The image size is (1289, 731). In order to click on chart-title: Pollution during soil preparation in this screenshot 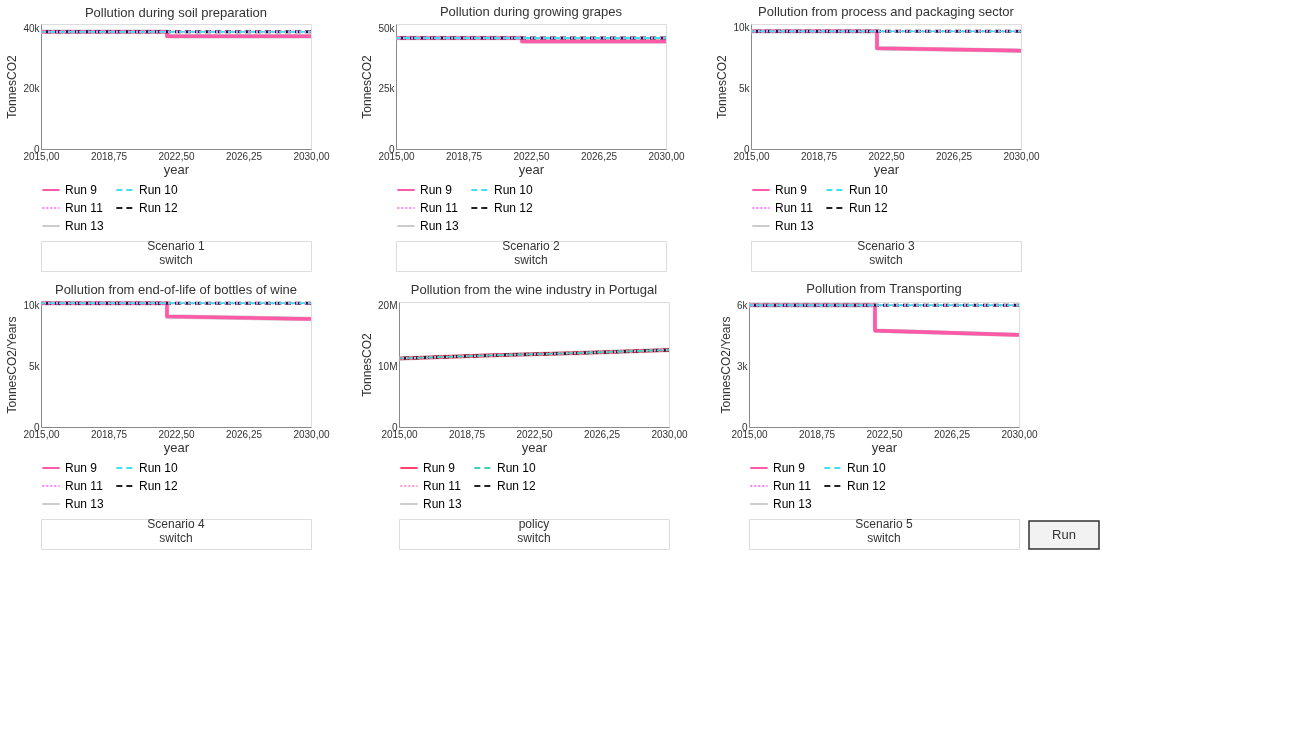, I will do `click(176, 12)`.